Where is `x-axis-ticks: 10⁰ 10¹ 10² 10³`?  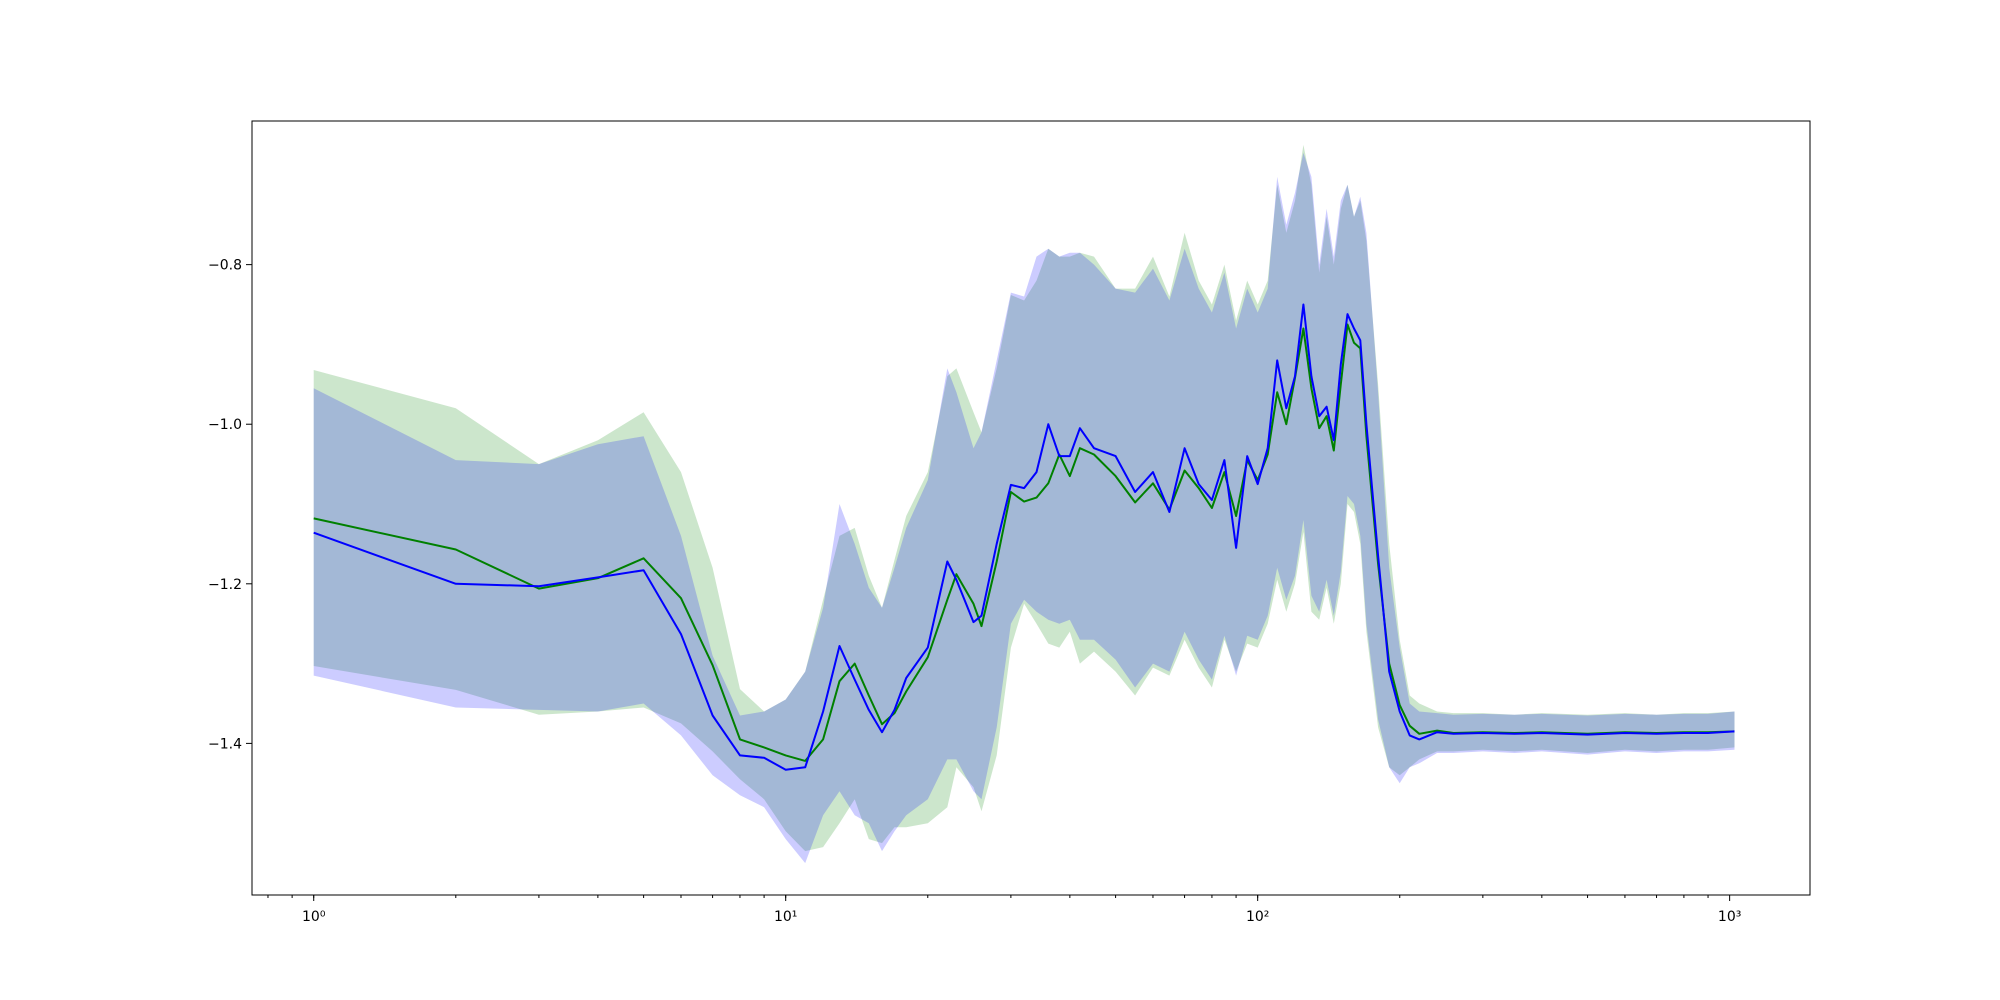
x-axis-ticks: 10⁰ 10¹ 10² 10³ is located at coordinates (1004, 910).